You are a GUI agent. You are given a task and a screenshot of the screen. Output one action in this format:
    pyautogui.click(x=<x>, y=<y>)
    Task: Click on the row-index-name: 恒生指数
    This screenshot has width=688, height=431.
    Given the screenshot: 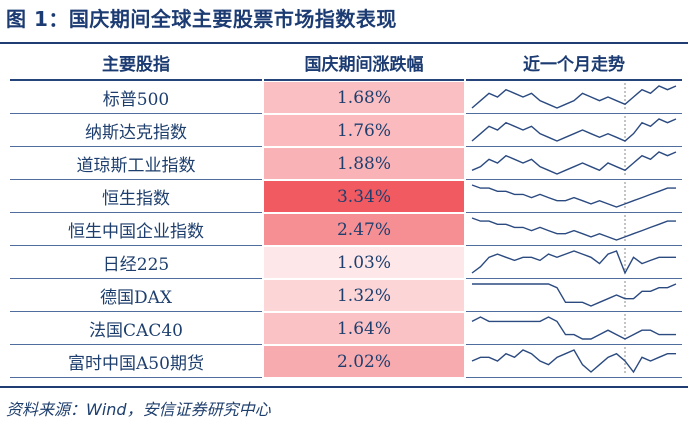 What is the action you would take?
    pyautogui.click(x=136, y=197)
    